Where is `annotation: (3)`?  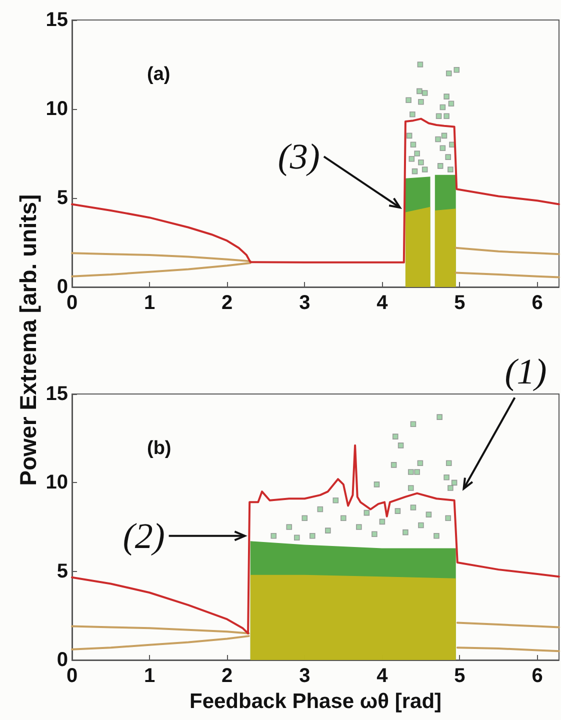 annotation: (3) is located at coordinates (299, 156).